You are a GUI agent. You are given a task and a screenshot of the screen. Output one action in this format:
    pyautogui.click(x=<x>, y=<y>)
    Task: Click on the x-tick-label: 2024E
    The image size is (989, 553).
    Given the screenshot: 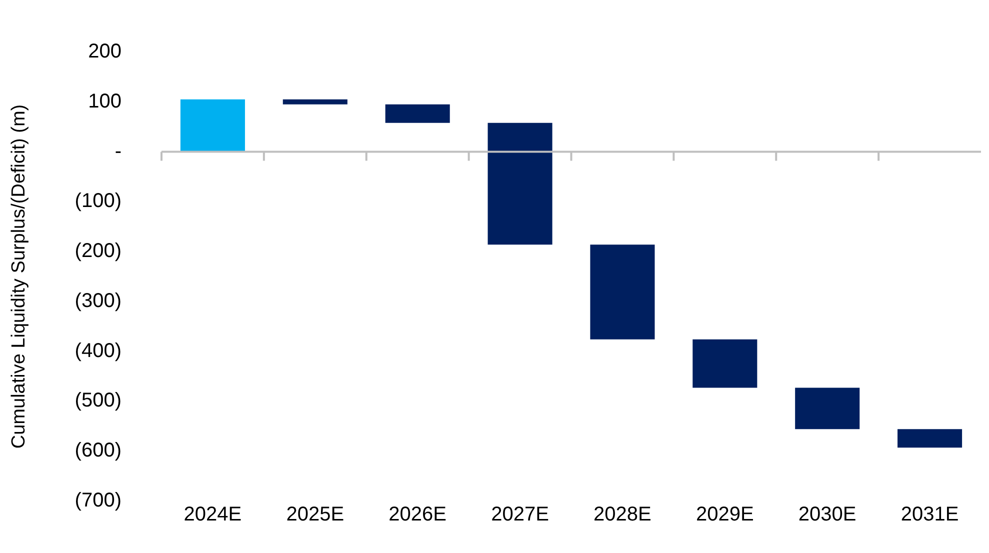 What is the action you would take?
    pyautogui.click(x=213, y=515)
    